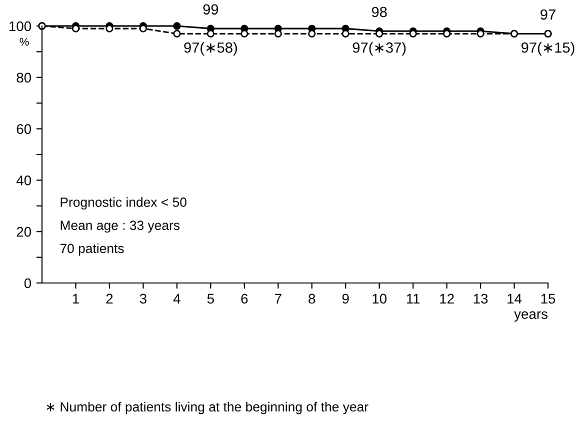 This screenshot has height=429, width=586. Describe the element at coordinates (24, 77) in the screenshot. I see `y-tick-label: 80` at that location.